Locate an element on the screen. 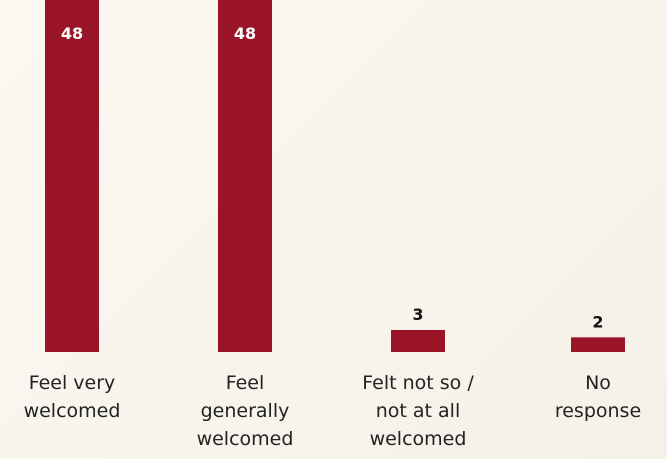  category-label-line: response is located at coordinates (598, 411).